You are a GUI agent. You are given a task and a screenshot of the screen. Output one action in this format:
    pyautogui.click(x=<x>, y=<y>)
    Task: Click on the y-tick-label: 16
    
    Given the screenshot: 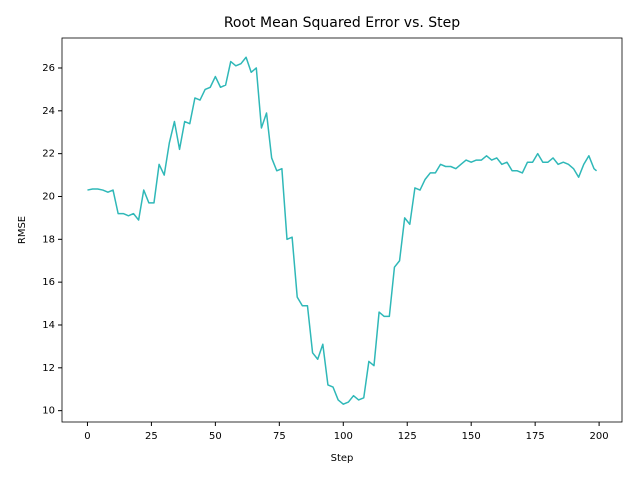 What is the action you would take?
    pyautogui.click(x=48, y=282)
    